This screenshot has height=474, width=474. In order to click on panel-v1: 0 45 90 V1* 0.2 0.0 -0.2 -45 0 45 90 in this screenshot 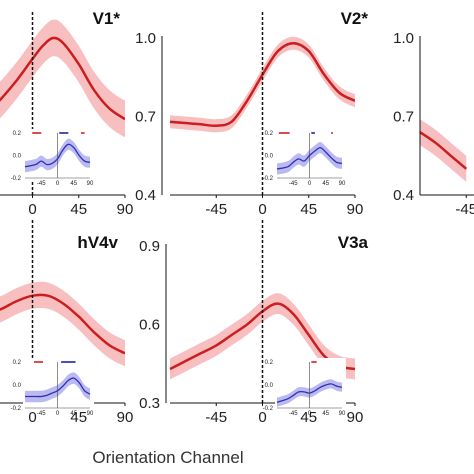, I will do `click(66, 113)`.